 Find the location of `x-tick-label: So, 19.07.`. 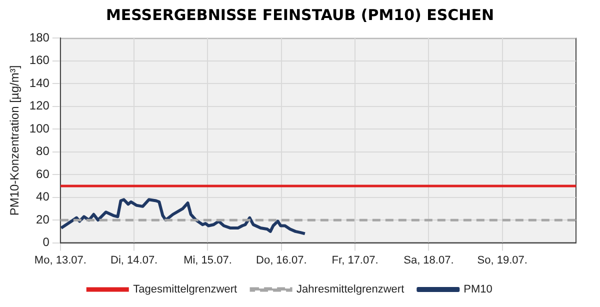

x-tick-label: So, 19.07. is located at coordinates (502, 260).